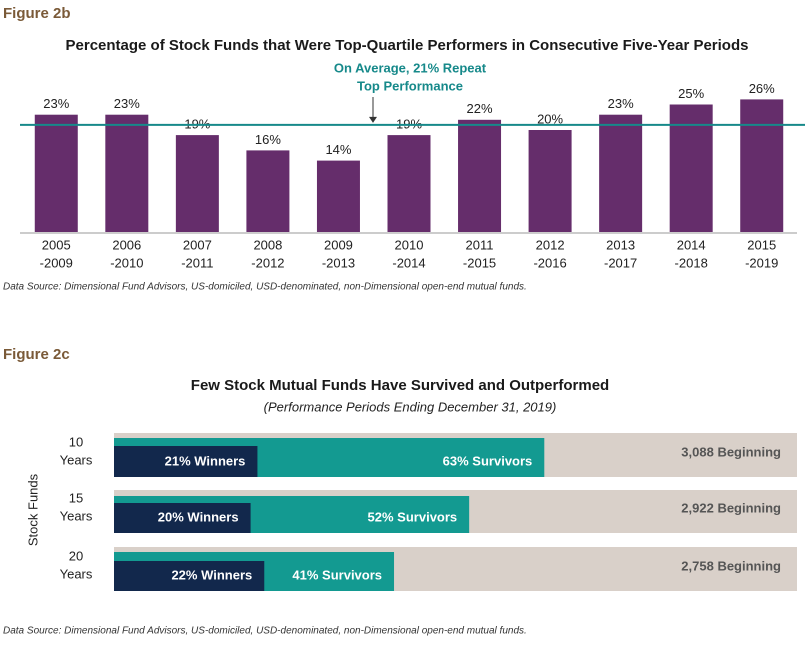  What do you see at coordinates (126, 244) in the screenshot?
I see `x-tick-label: 2006` at bounding box center [126, 244].